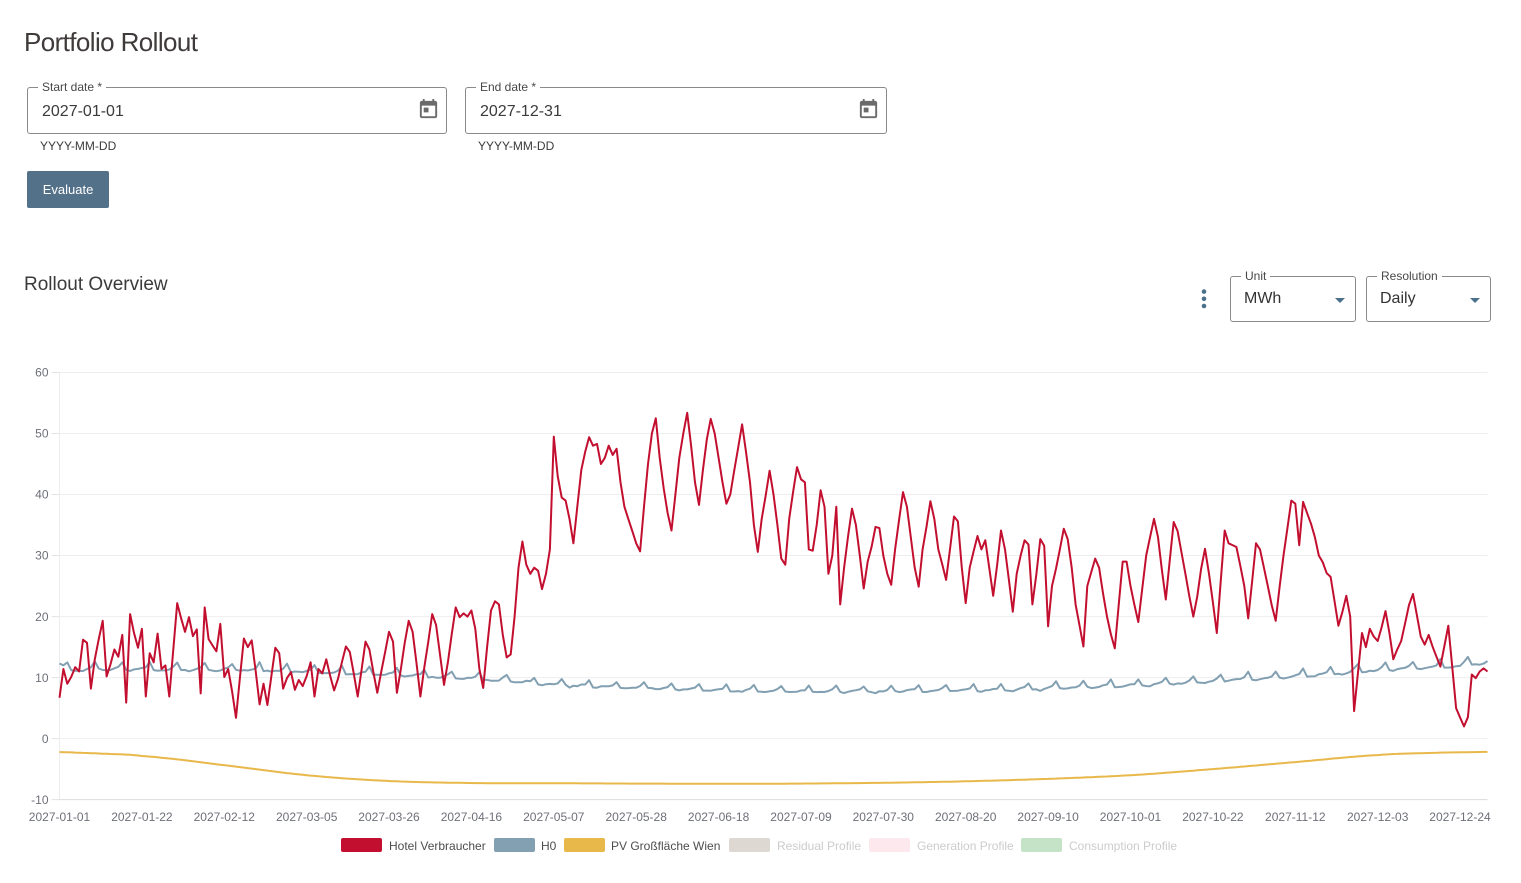  Describe the element at coordinates (965, 846) in the screenshot. I see `svg-text: Generation Profile` at that location.